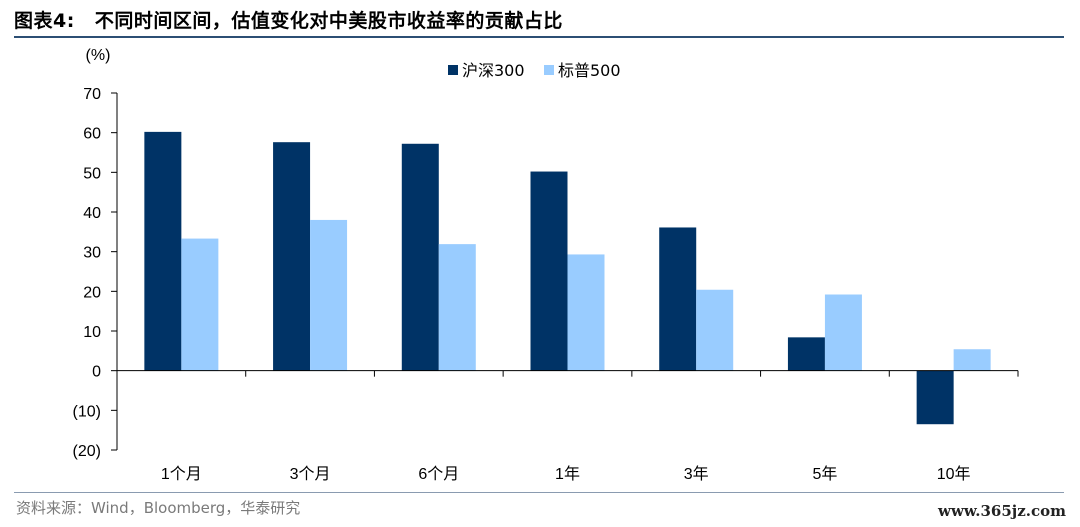 Image resolution: width=1080 pixels, height=527 pixels. What do you see at coordinates (824, 474) in the screenshot?
I see `x-tick-label: 5年` at bounding box center [824, 474].